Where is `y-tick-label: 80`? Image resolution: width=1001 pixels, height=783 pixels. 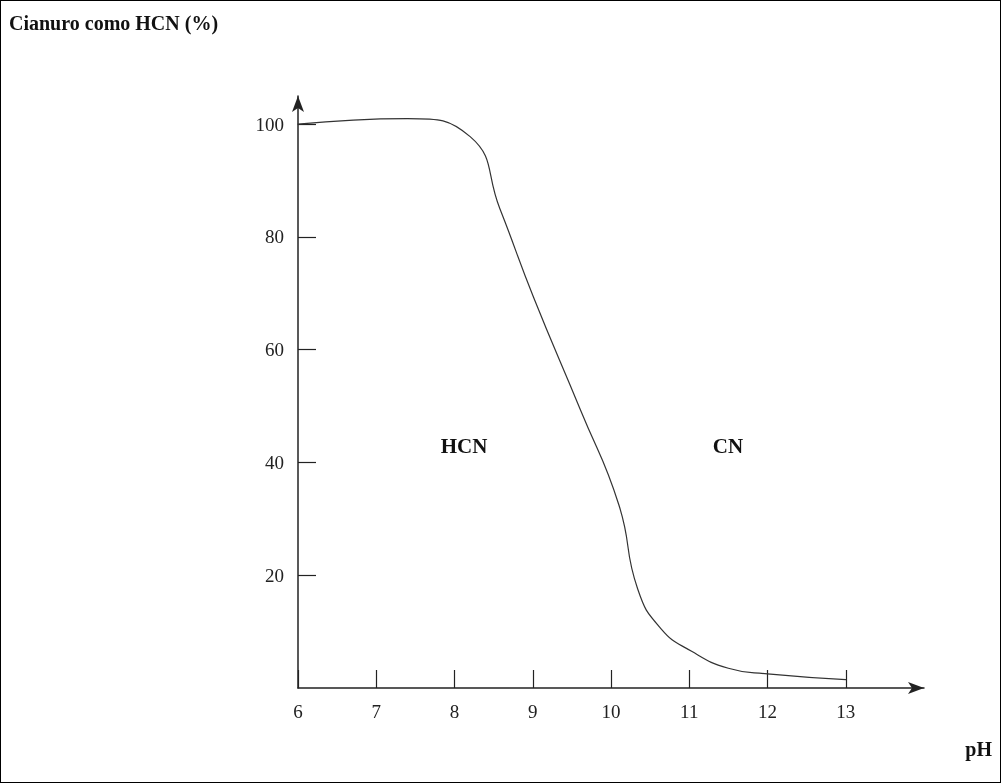
y-tick-label: 80 is located at coordinates (274, 237).